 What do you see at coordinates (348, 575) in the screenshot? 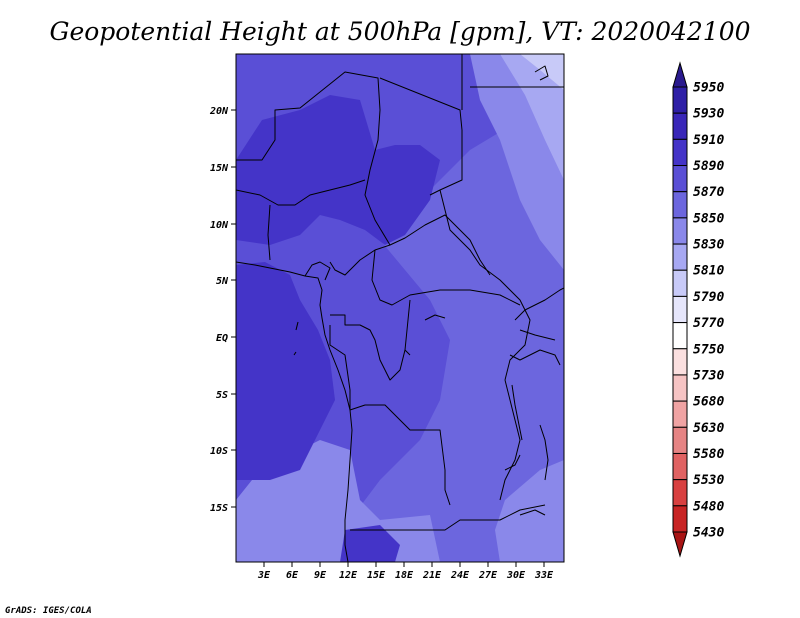
I see `lon-label: 12E` at bounding box center [348, 575].